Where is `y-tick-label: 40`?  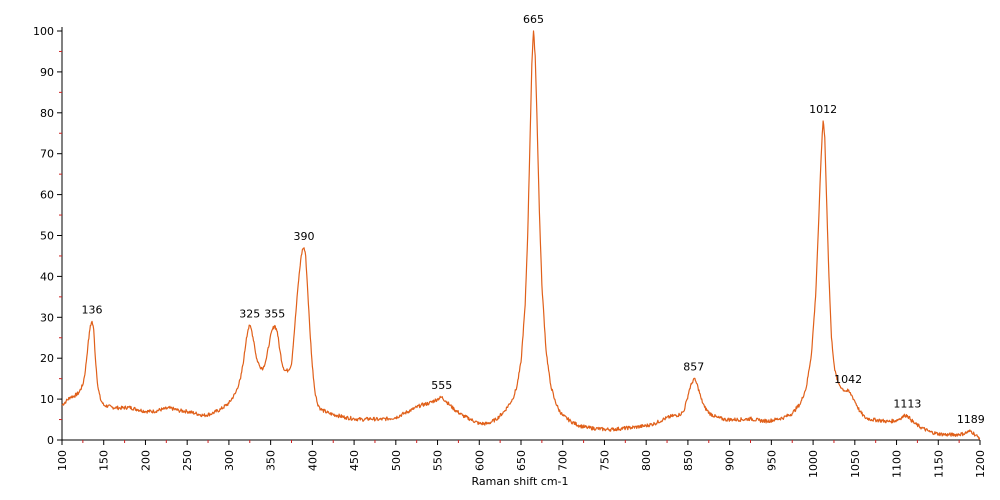 y-tick-label: 40 is located at coordinates (47, 276).